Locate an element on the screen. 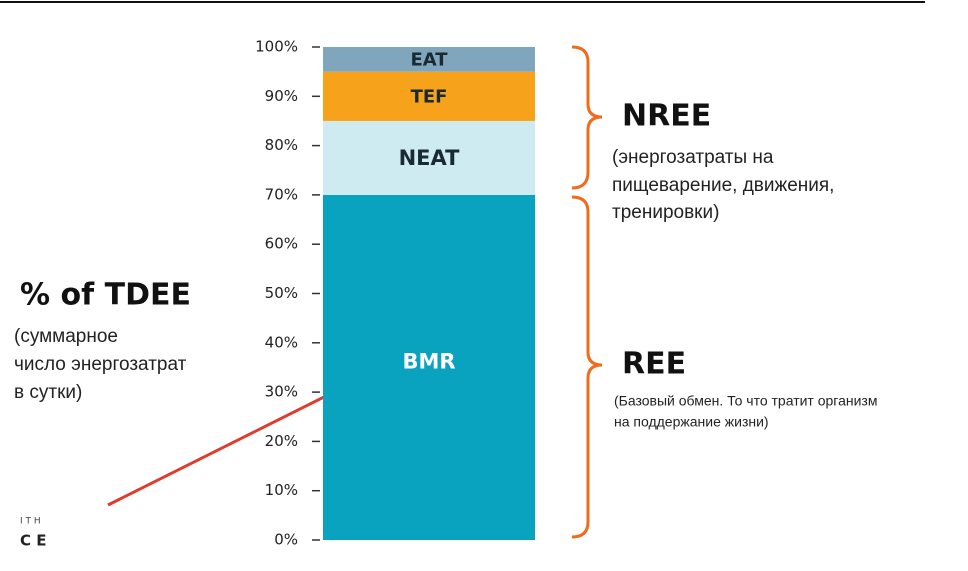  subtitle-line: в сутки) is located at coordinates (48, 392).